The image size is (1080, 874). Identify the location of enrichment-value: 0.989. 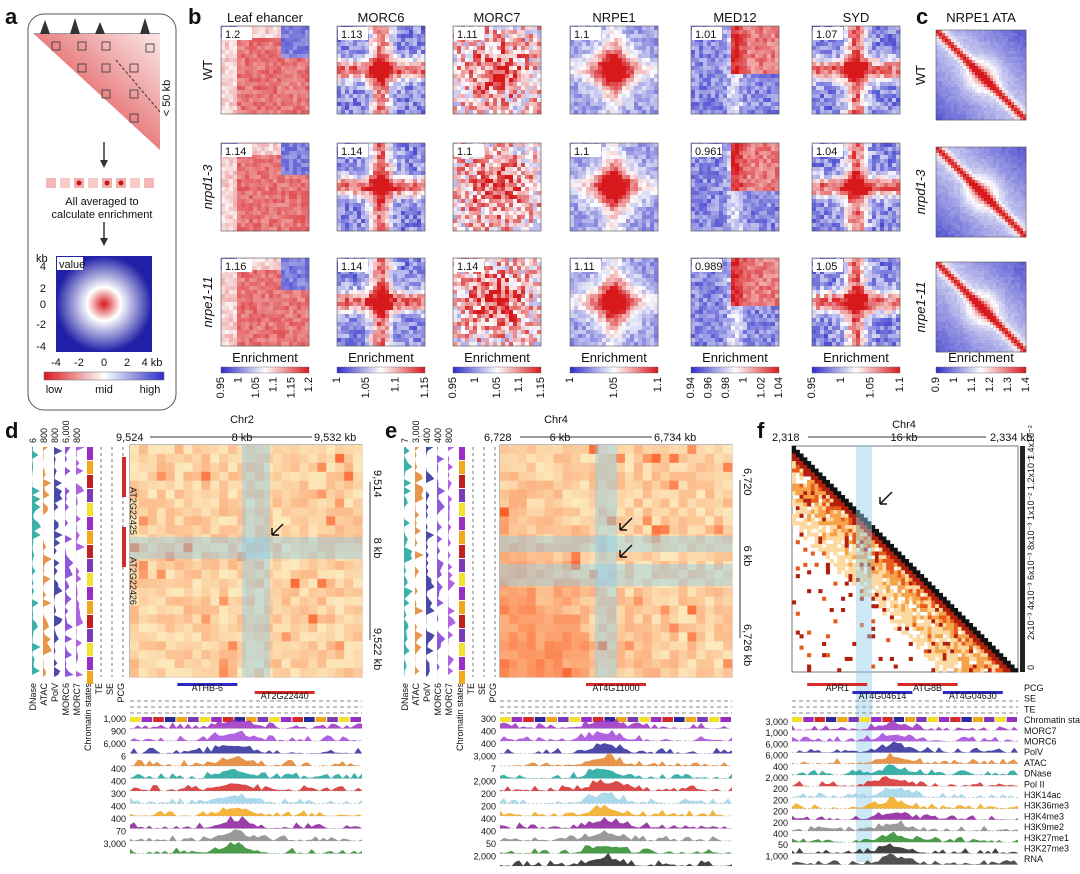
(709, 267).